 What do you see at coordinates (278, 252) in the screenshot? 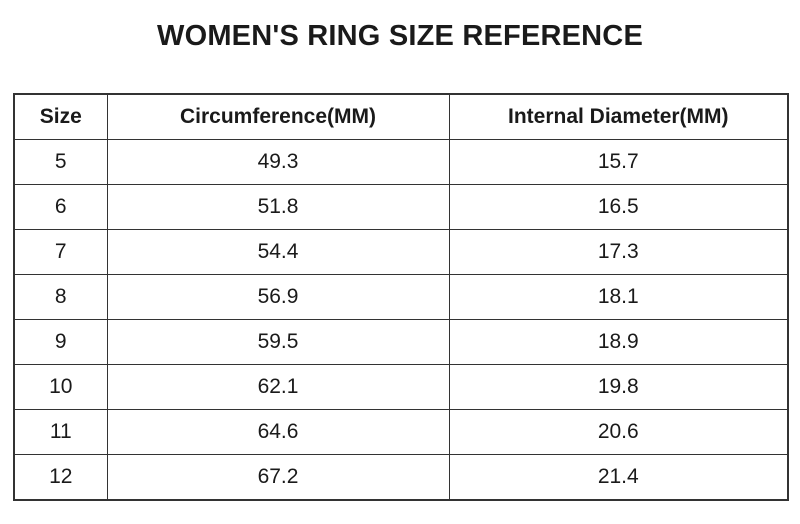
I see `circumference-cell: 54.4` at bounding box center [278, 252].